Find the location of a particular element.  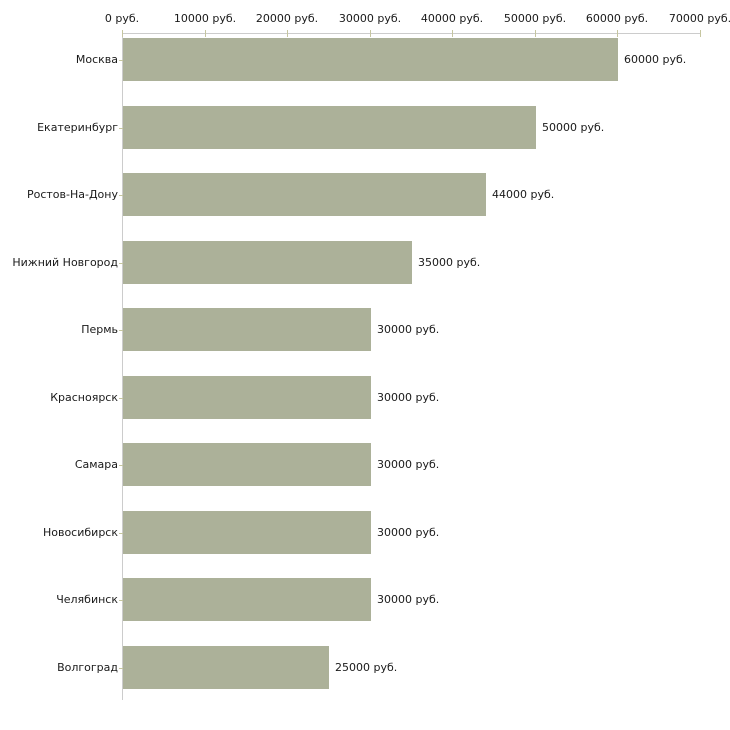

x-axis-line is located at coordinates (411, 33).